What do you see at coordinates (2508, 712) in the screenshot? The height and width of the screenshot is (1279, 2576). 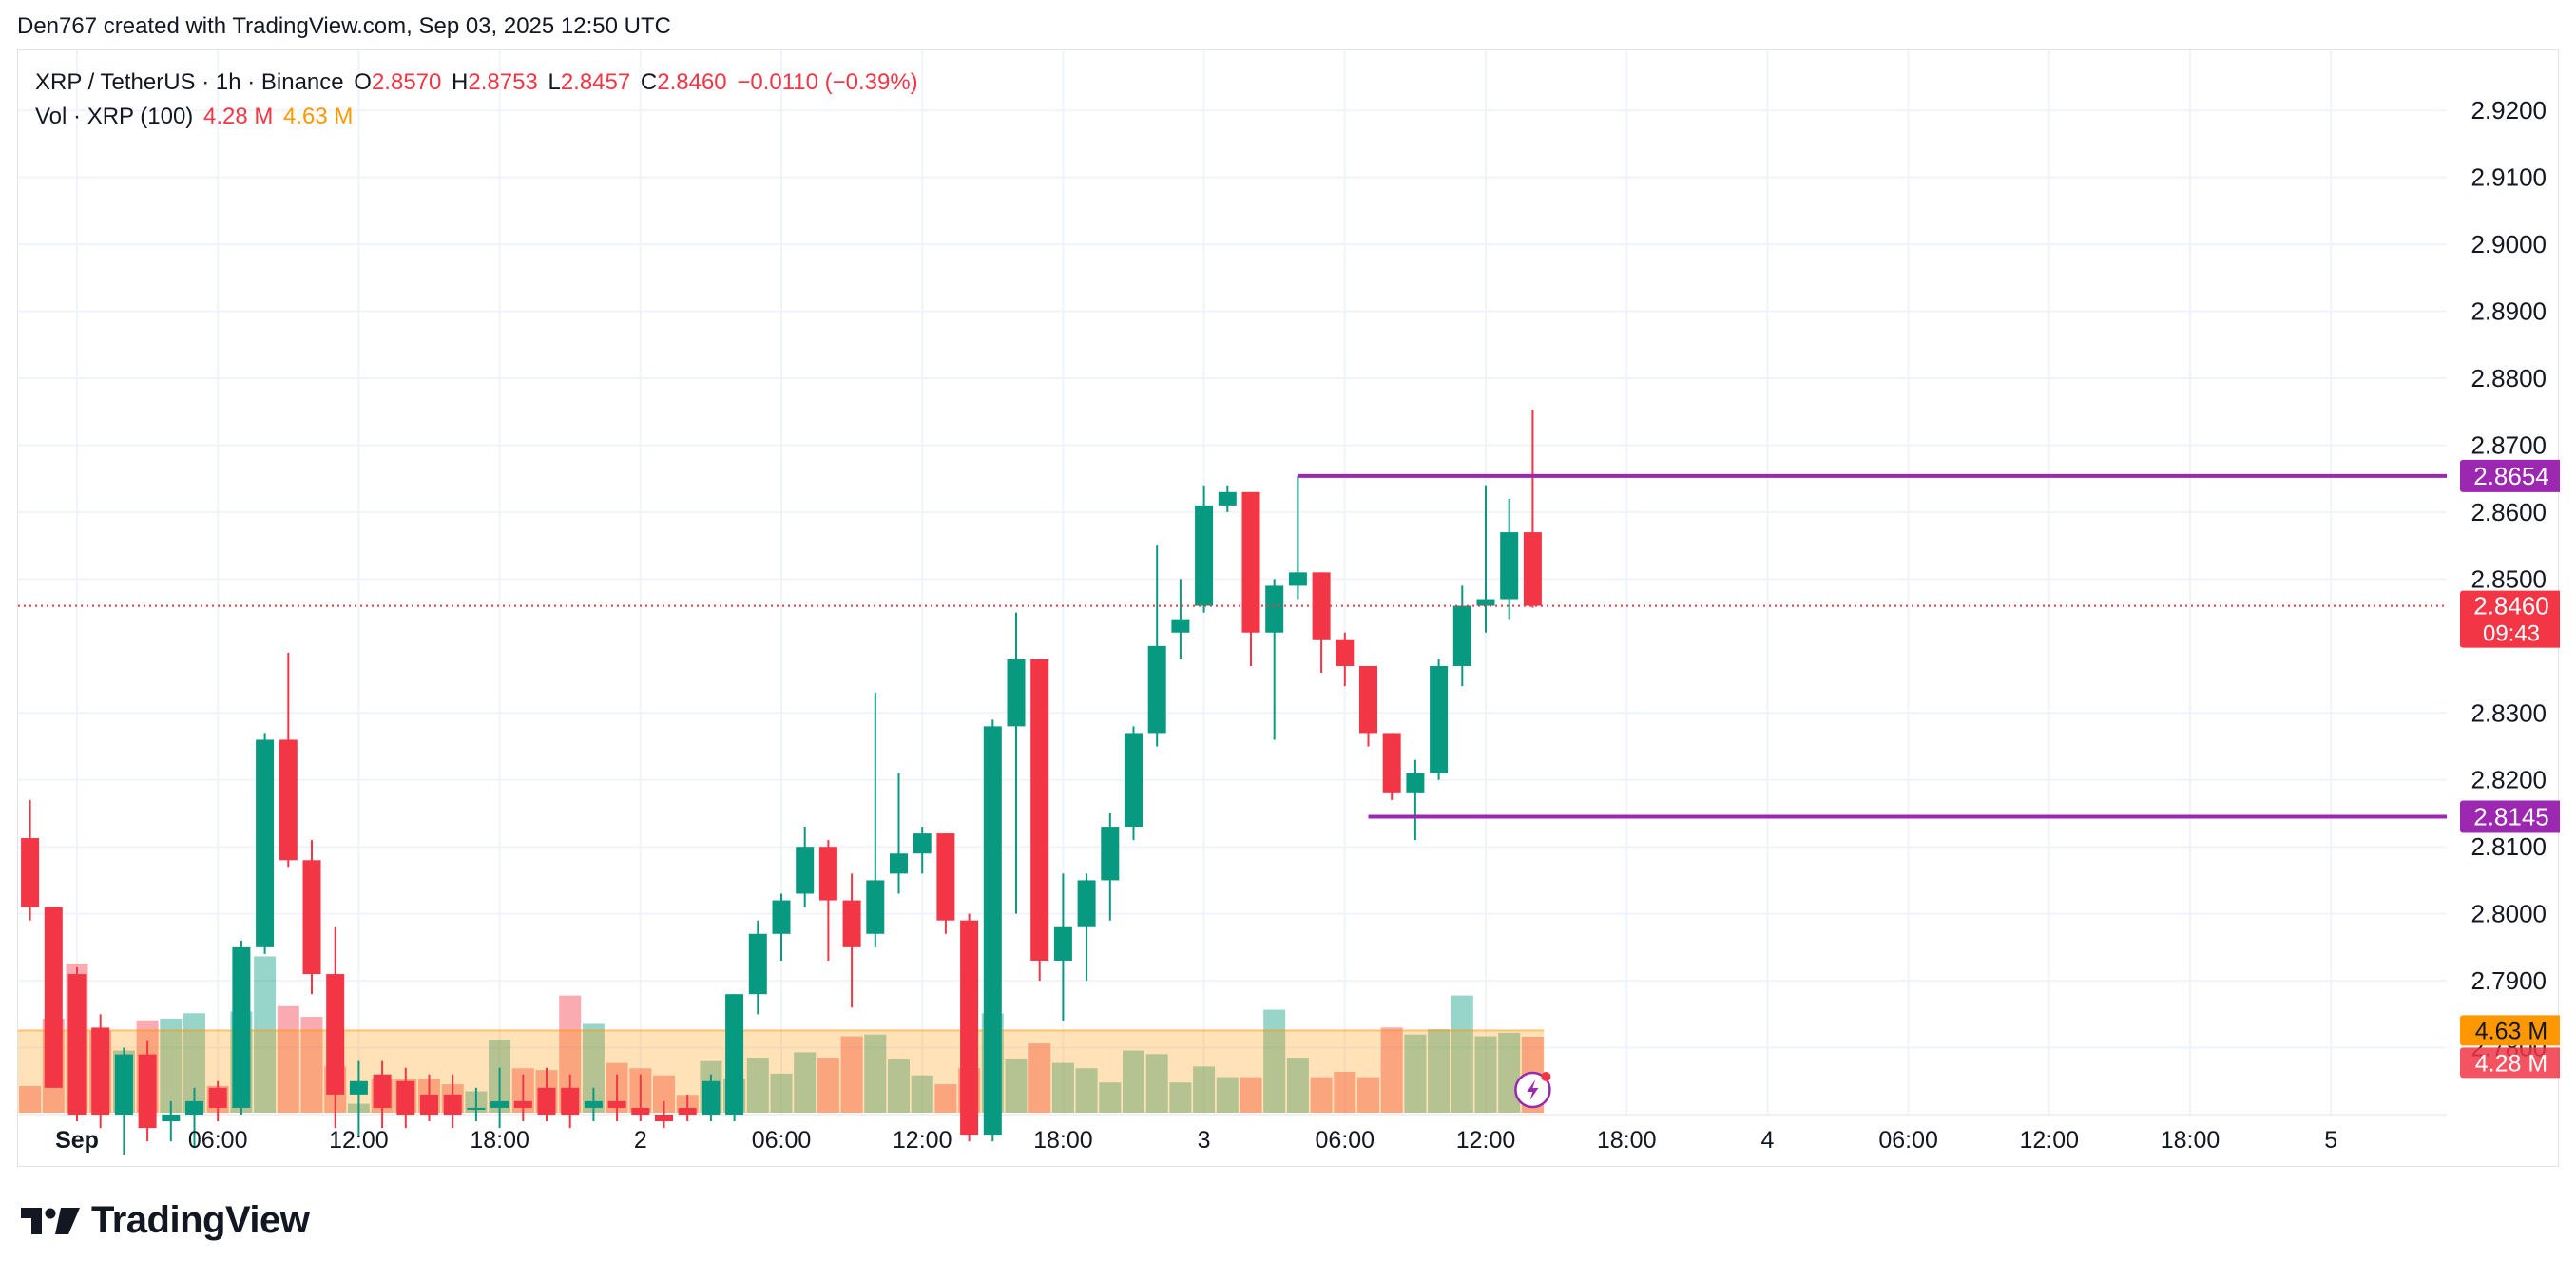 I see `price-tick-label: 2.8300` at bounding box center [2508, 712].